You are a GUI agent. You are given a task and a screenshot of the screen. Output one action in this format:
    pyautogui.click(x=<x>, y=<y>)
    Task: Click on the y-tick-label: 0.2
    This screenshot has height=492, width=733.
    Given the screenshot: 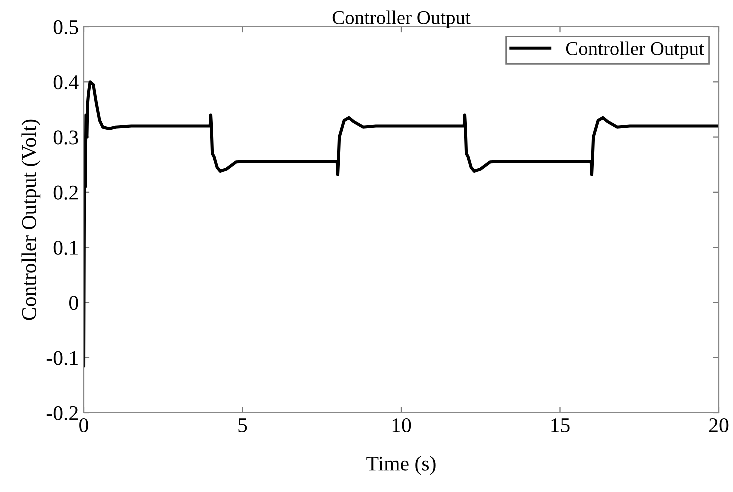 What is the action you would take?
    pyautogui.click(x=66, y=193)
    